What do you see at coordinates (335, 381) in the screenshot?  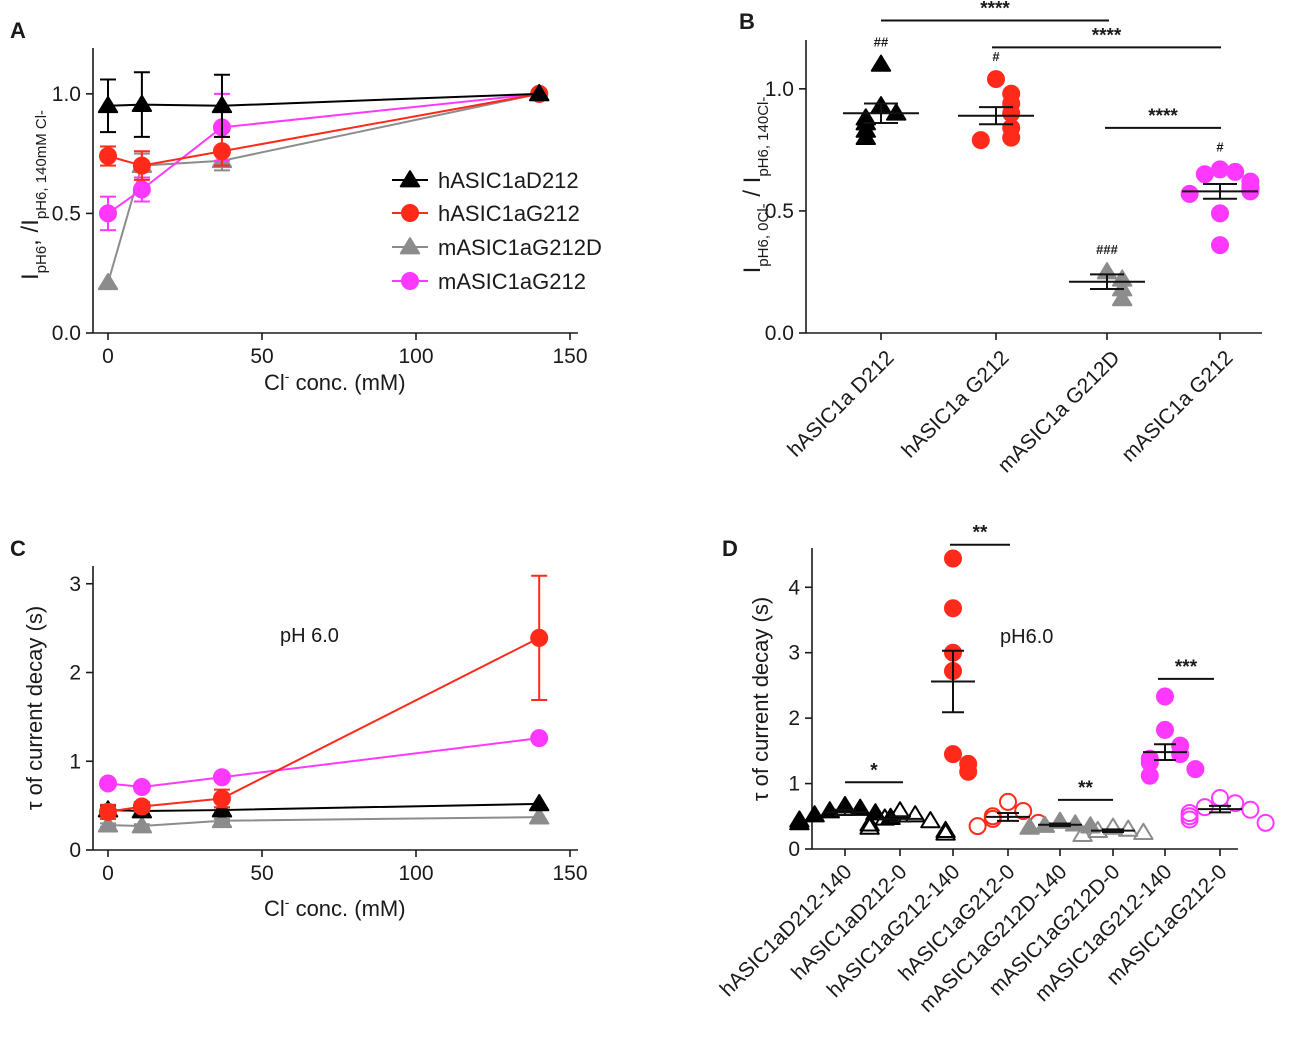 I see `panel-a-x-axis-label: Cl- conc. (mM)` at bounding box center [335, 381].